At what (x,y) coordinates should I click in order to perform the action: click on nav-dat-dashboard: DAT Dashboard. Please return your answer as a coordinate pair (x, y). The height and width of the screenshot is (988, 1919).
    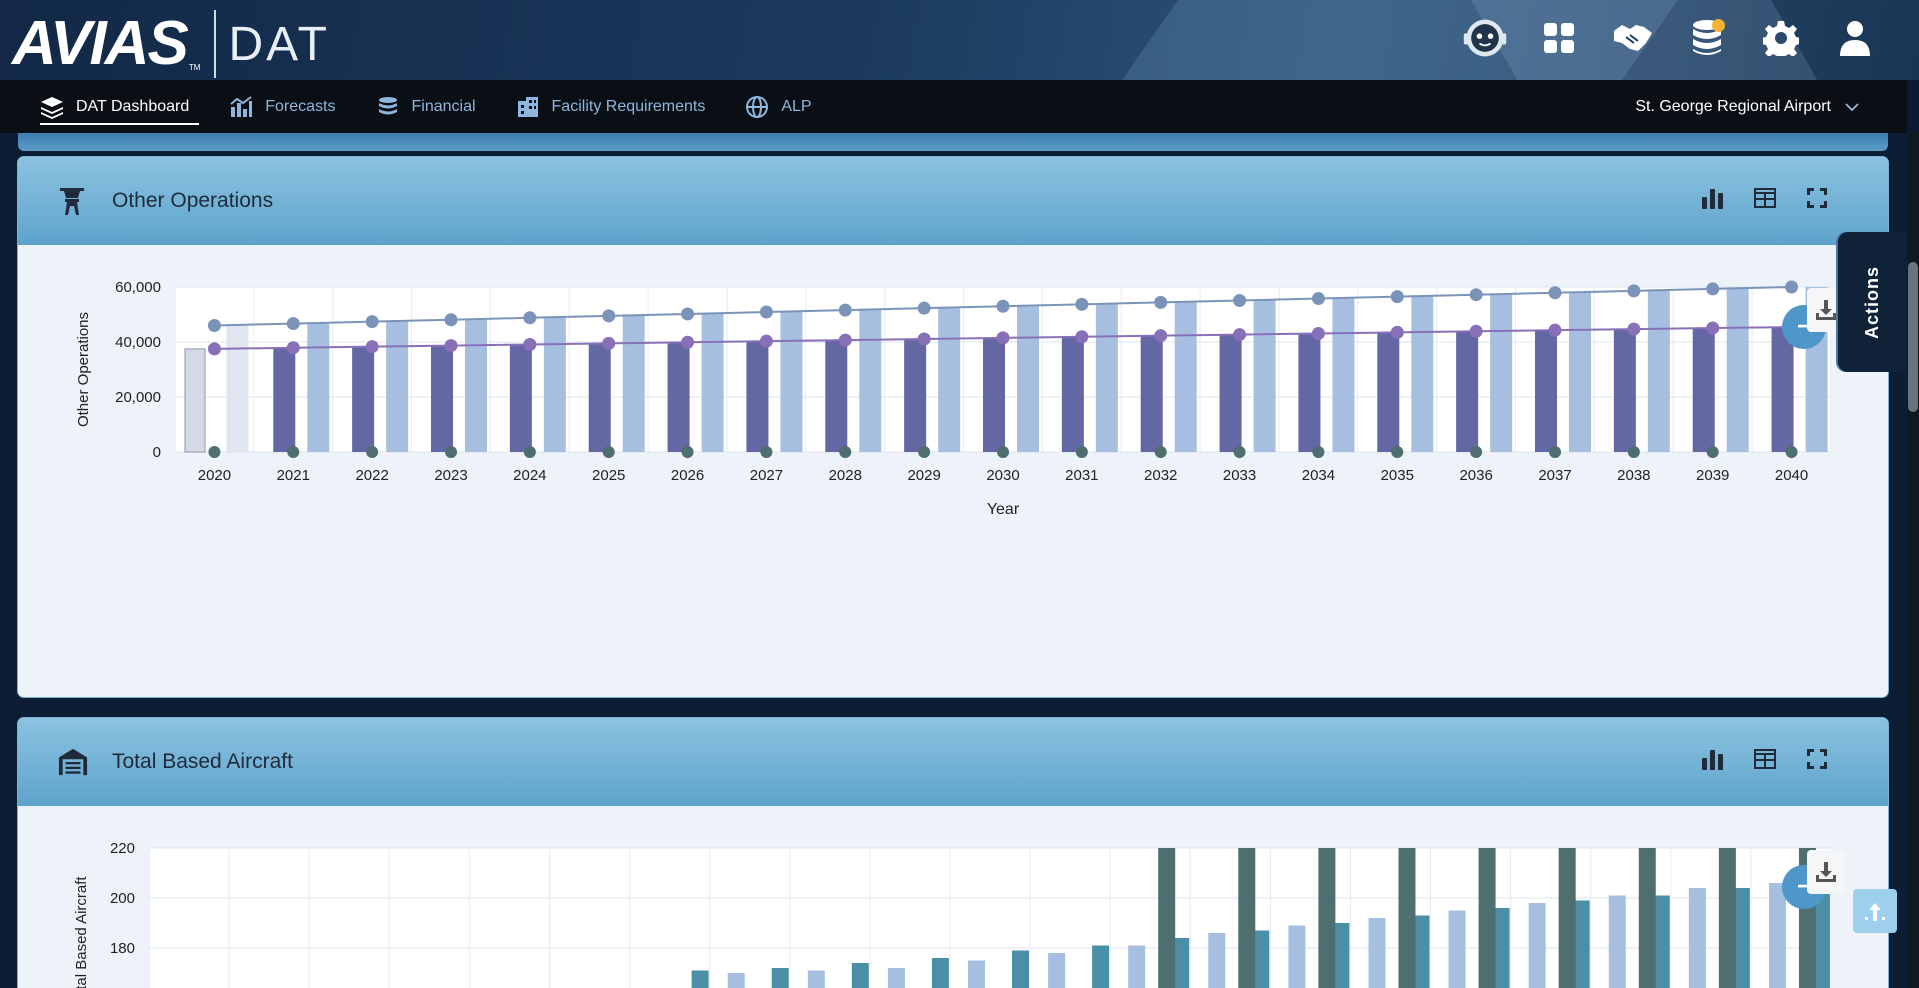
    Looking at the image, I should click on (104, 106).